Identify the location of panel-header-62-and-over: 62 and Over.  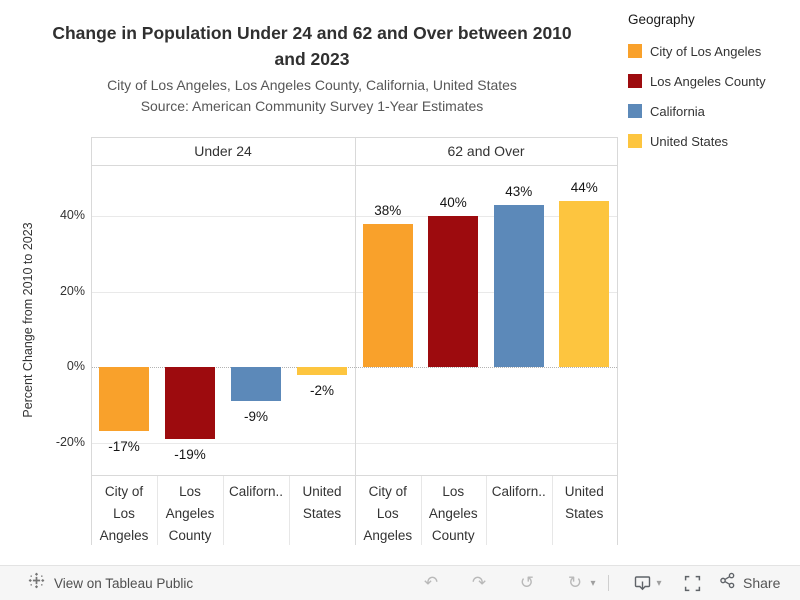
(486, 151).